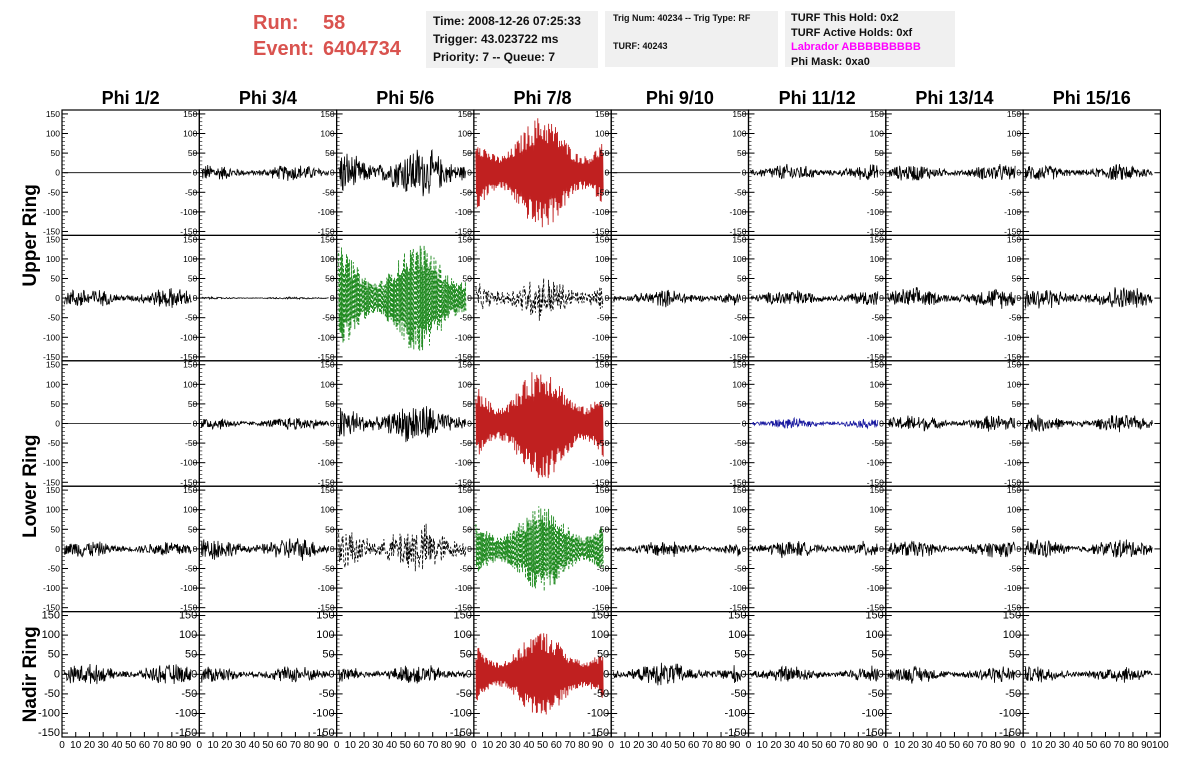 This screenshot has width=1196, height=772. Describe the element at coordinates (817, 98) in the screenshot. I see `column-header: Phi 11/12` at that location.